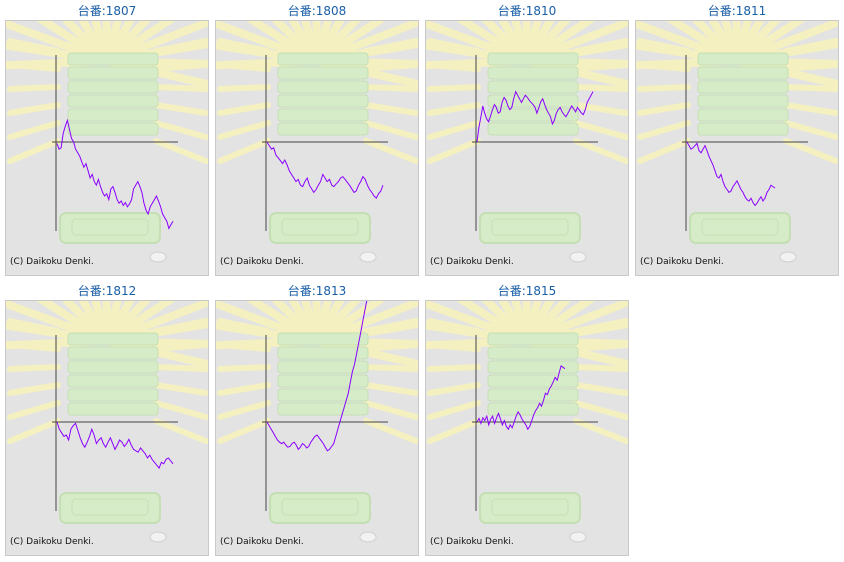 The image size is (844, 562). What do you see at coordinates (527, 11) in the screenshot?
I see `machine-title-link: 台番:1810` at bounding box center [527, 11].